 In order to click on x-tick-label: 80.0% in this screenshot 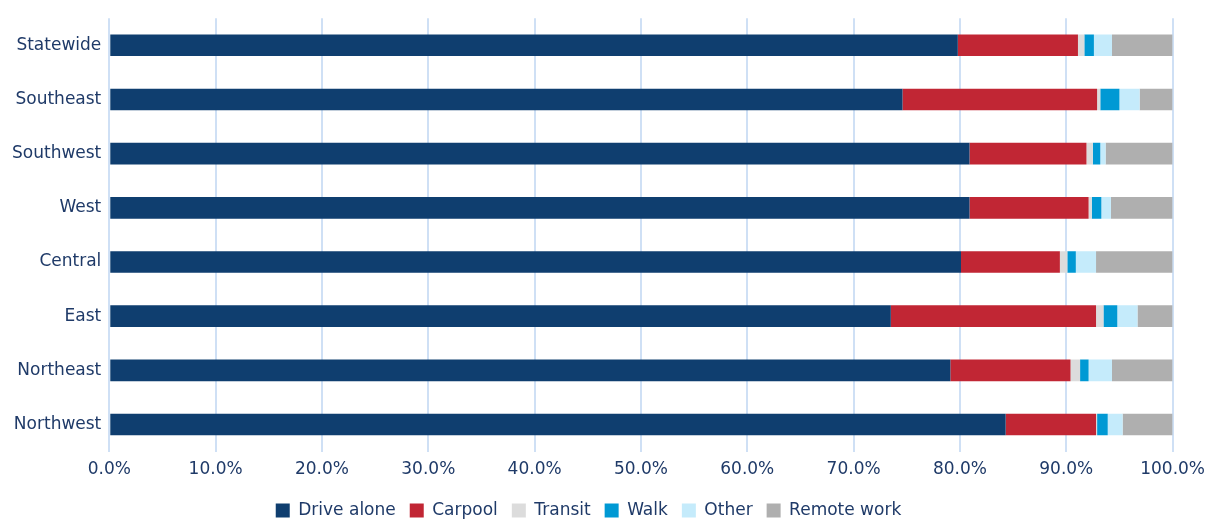, I will do `click(959, 468)`.